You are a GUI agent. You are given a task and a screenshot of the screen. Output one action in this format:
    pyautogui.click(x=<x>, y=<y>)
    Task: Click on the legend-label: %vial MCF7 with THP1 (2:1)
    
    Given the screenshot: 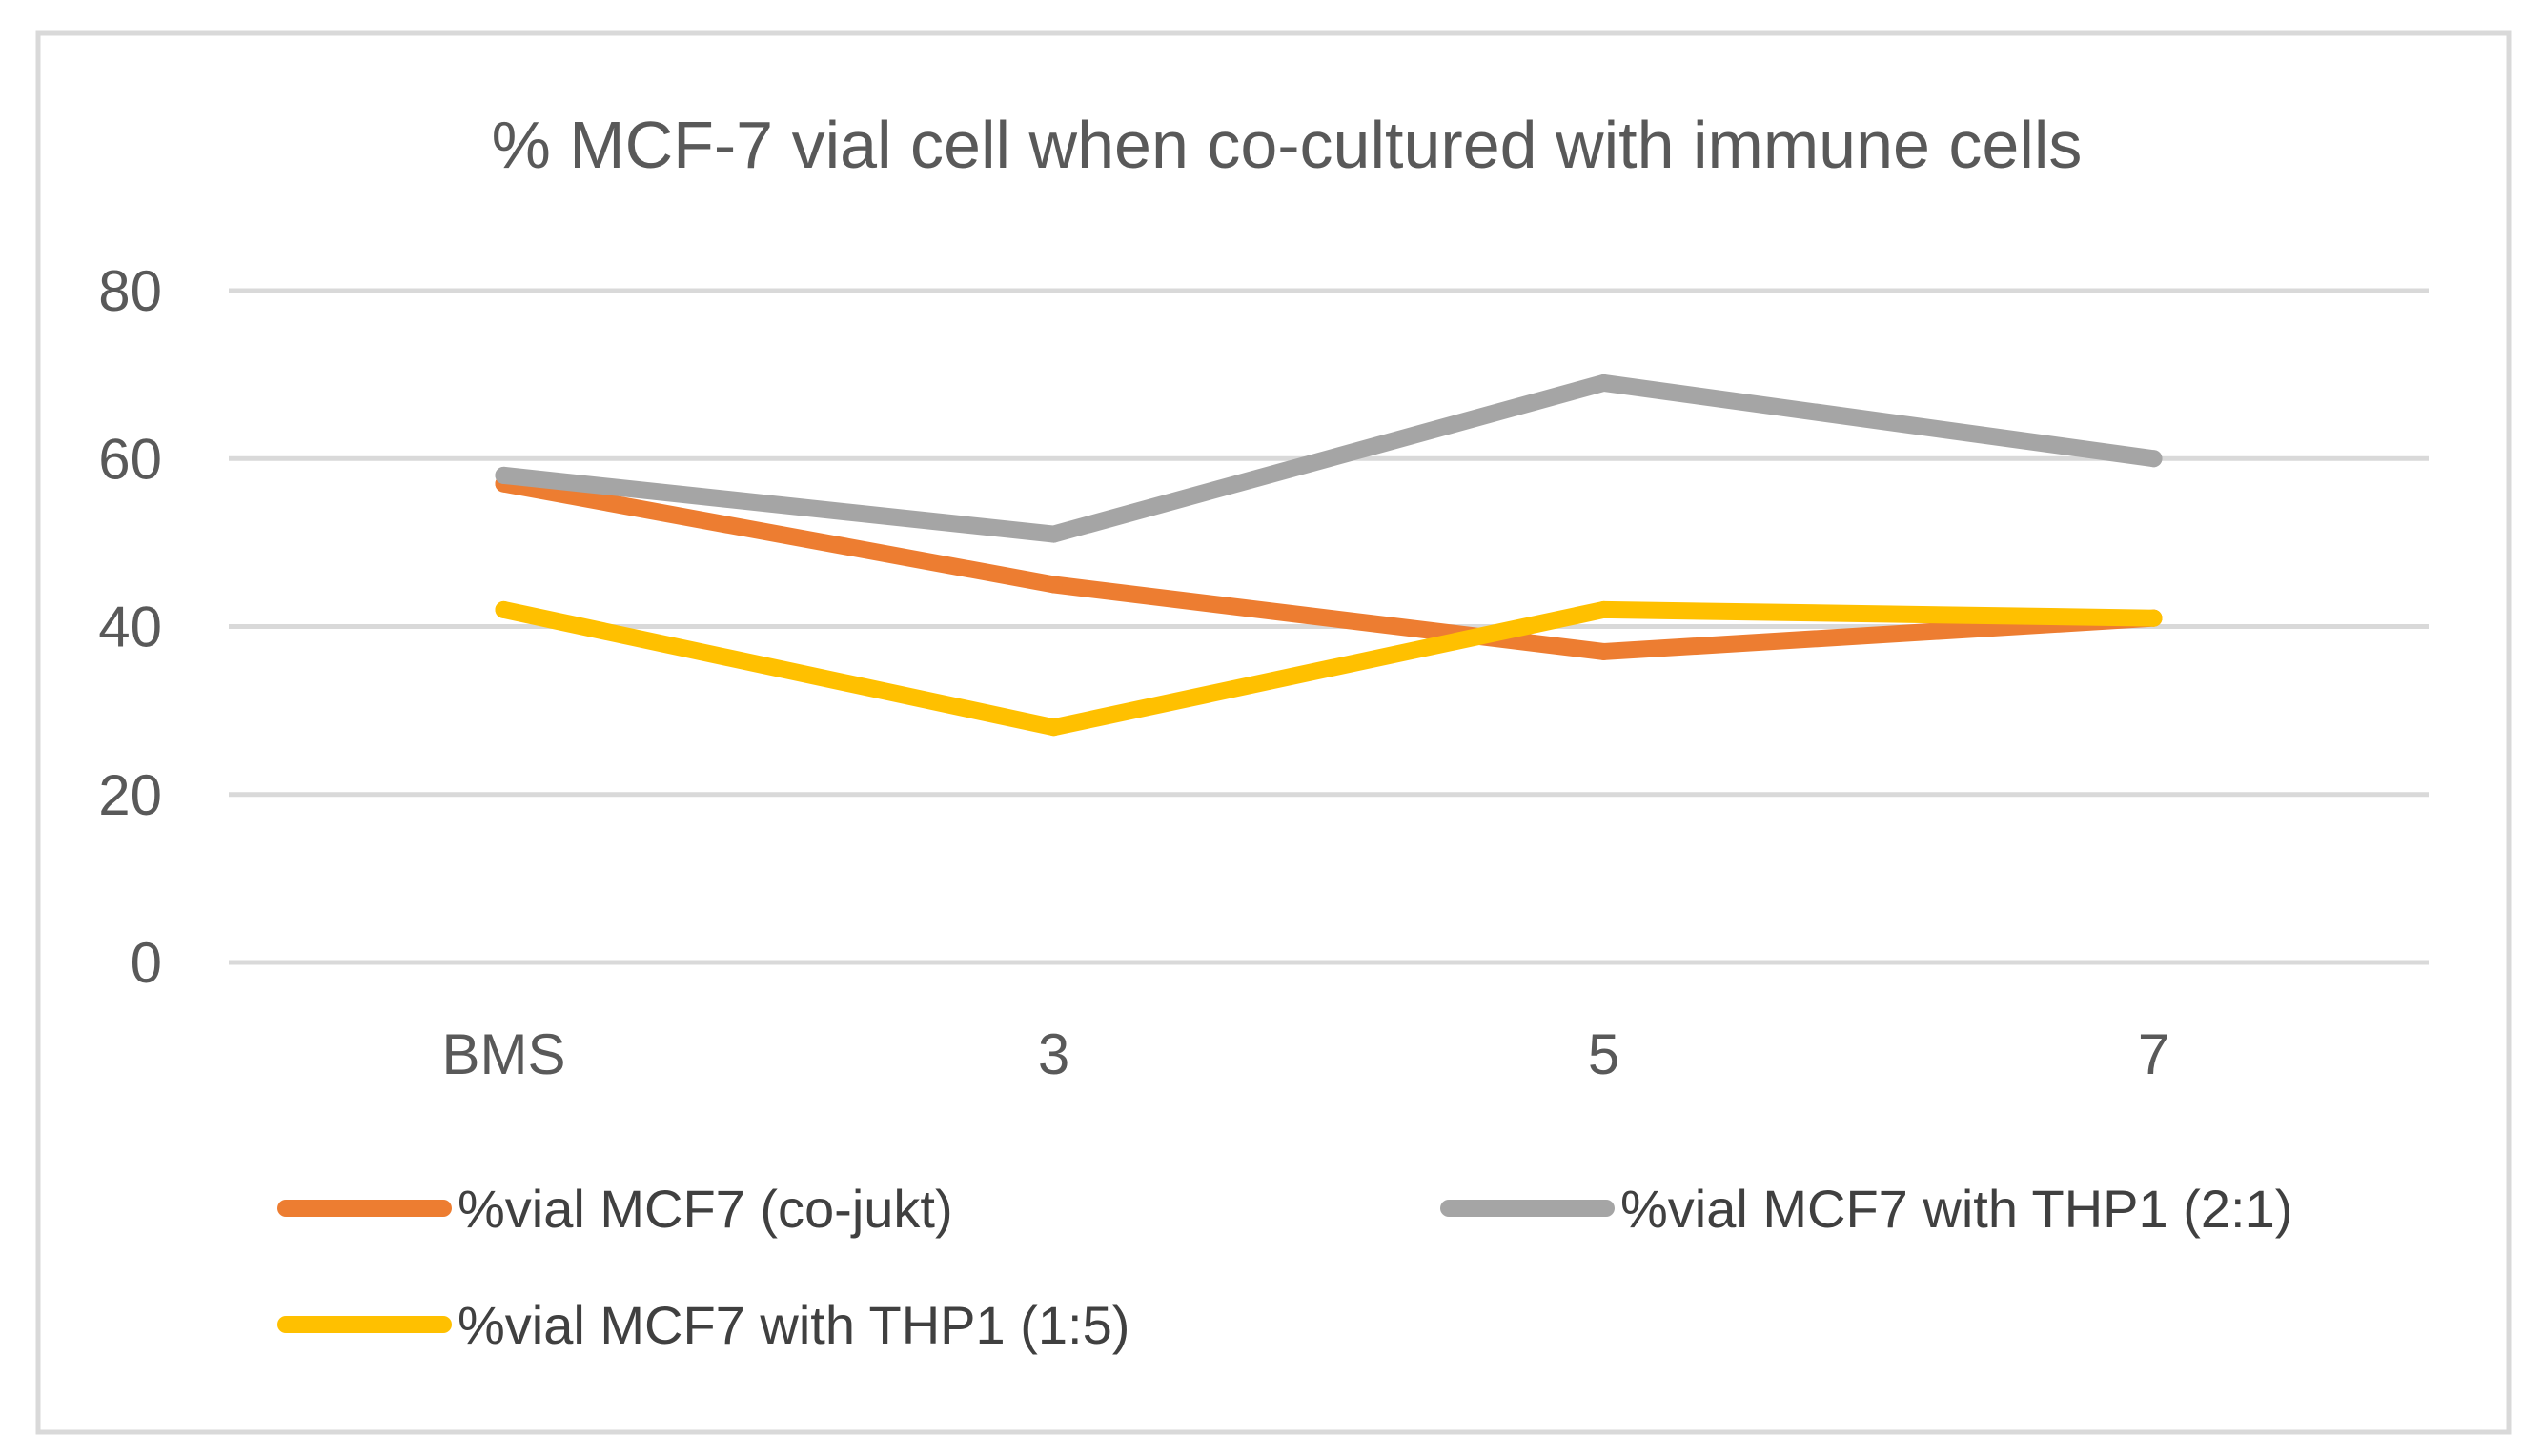 What is the action you would take?
    pyautogui.click(x=1956, y=1209)
    